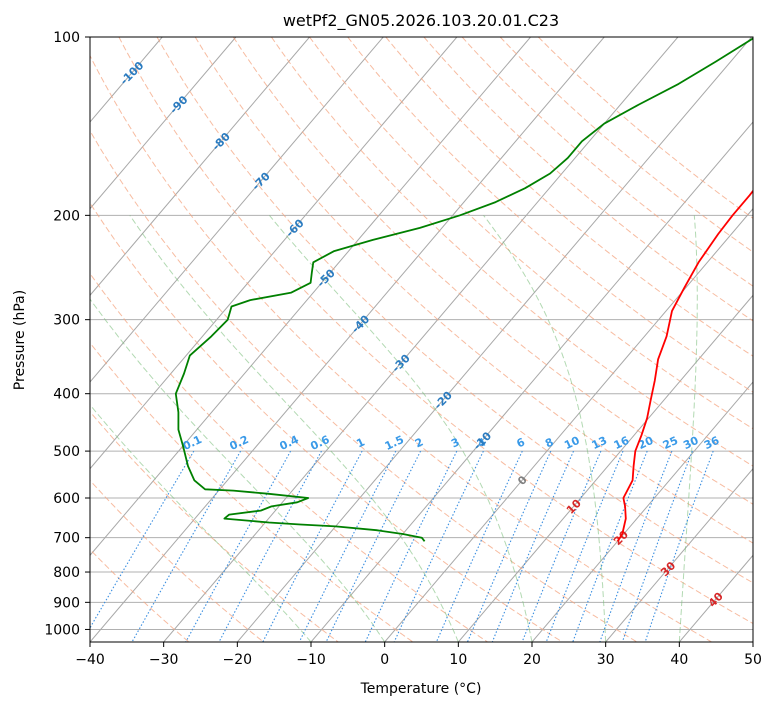 This screenshot has width=775, height=708. What do you see at coordinates (384, 660) in the screenshot?
I see `x-tick-label: 0` at bounding box center [384, 660].